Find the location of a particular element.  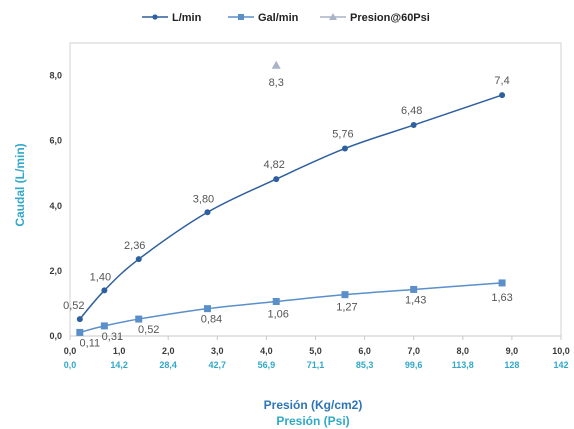

x-axis-title: Presión (Kg/cm2) is located at coordinates (313, 405).